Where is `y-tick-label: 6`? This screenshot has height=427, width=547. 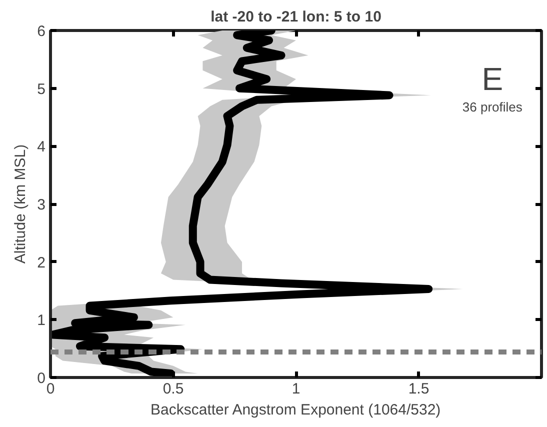
y-tick-label: 6 is located at coordinates (41, 31).